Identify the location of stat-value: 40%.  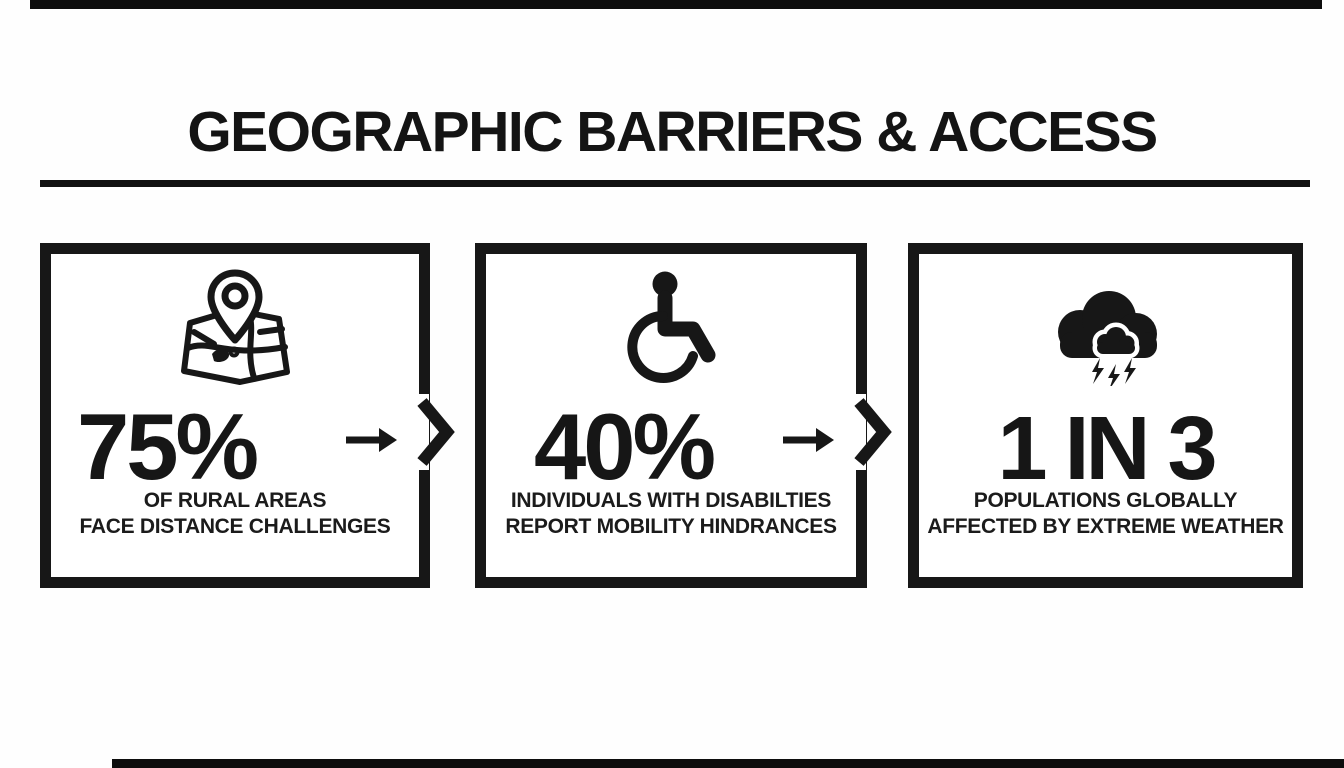
(625, 446).